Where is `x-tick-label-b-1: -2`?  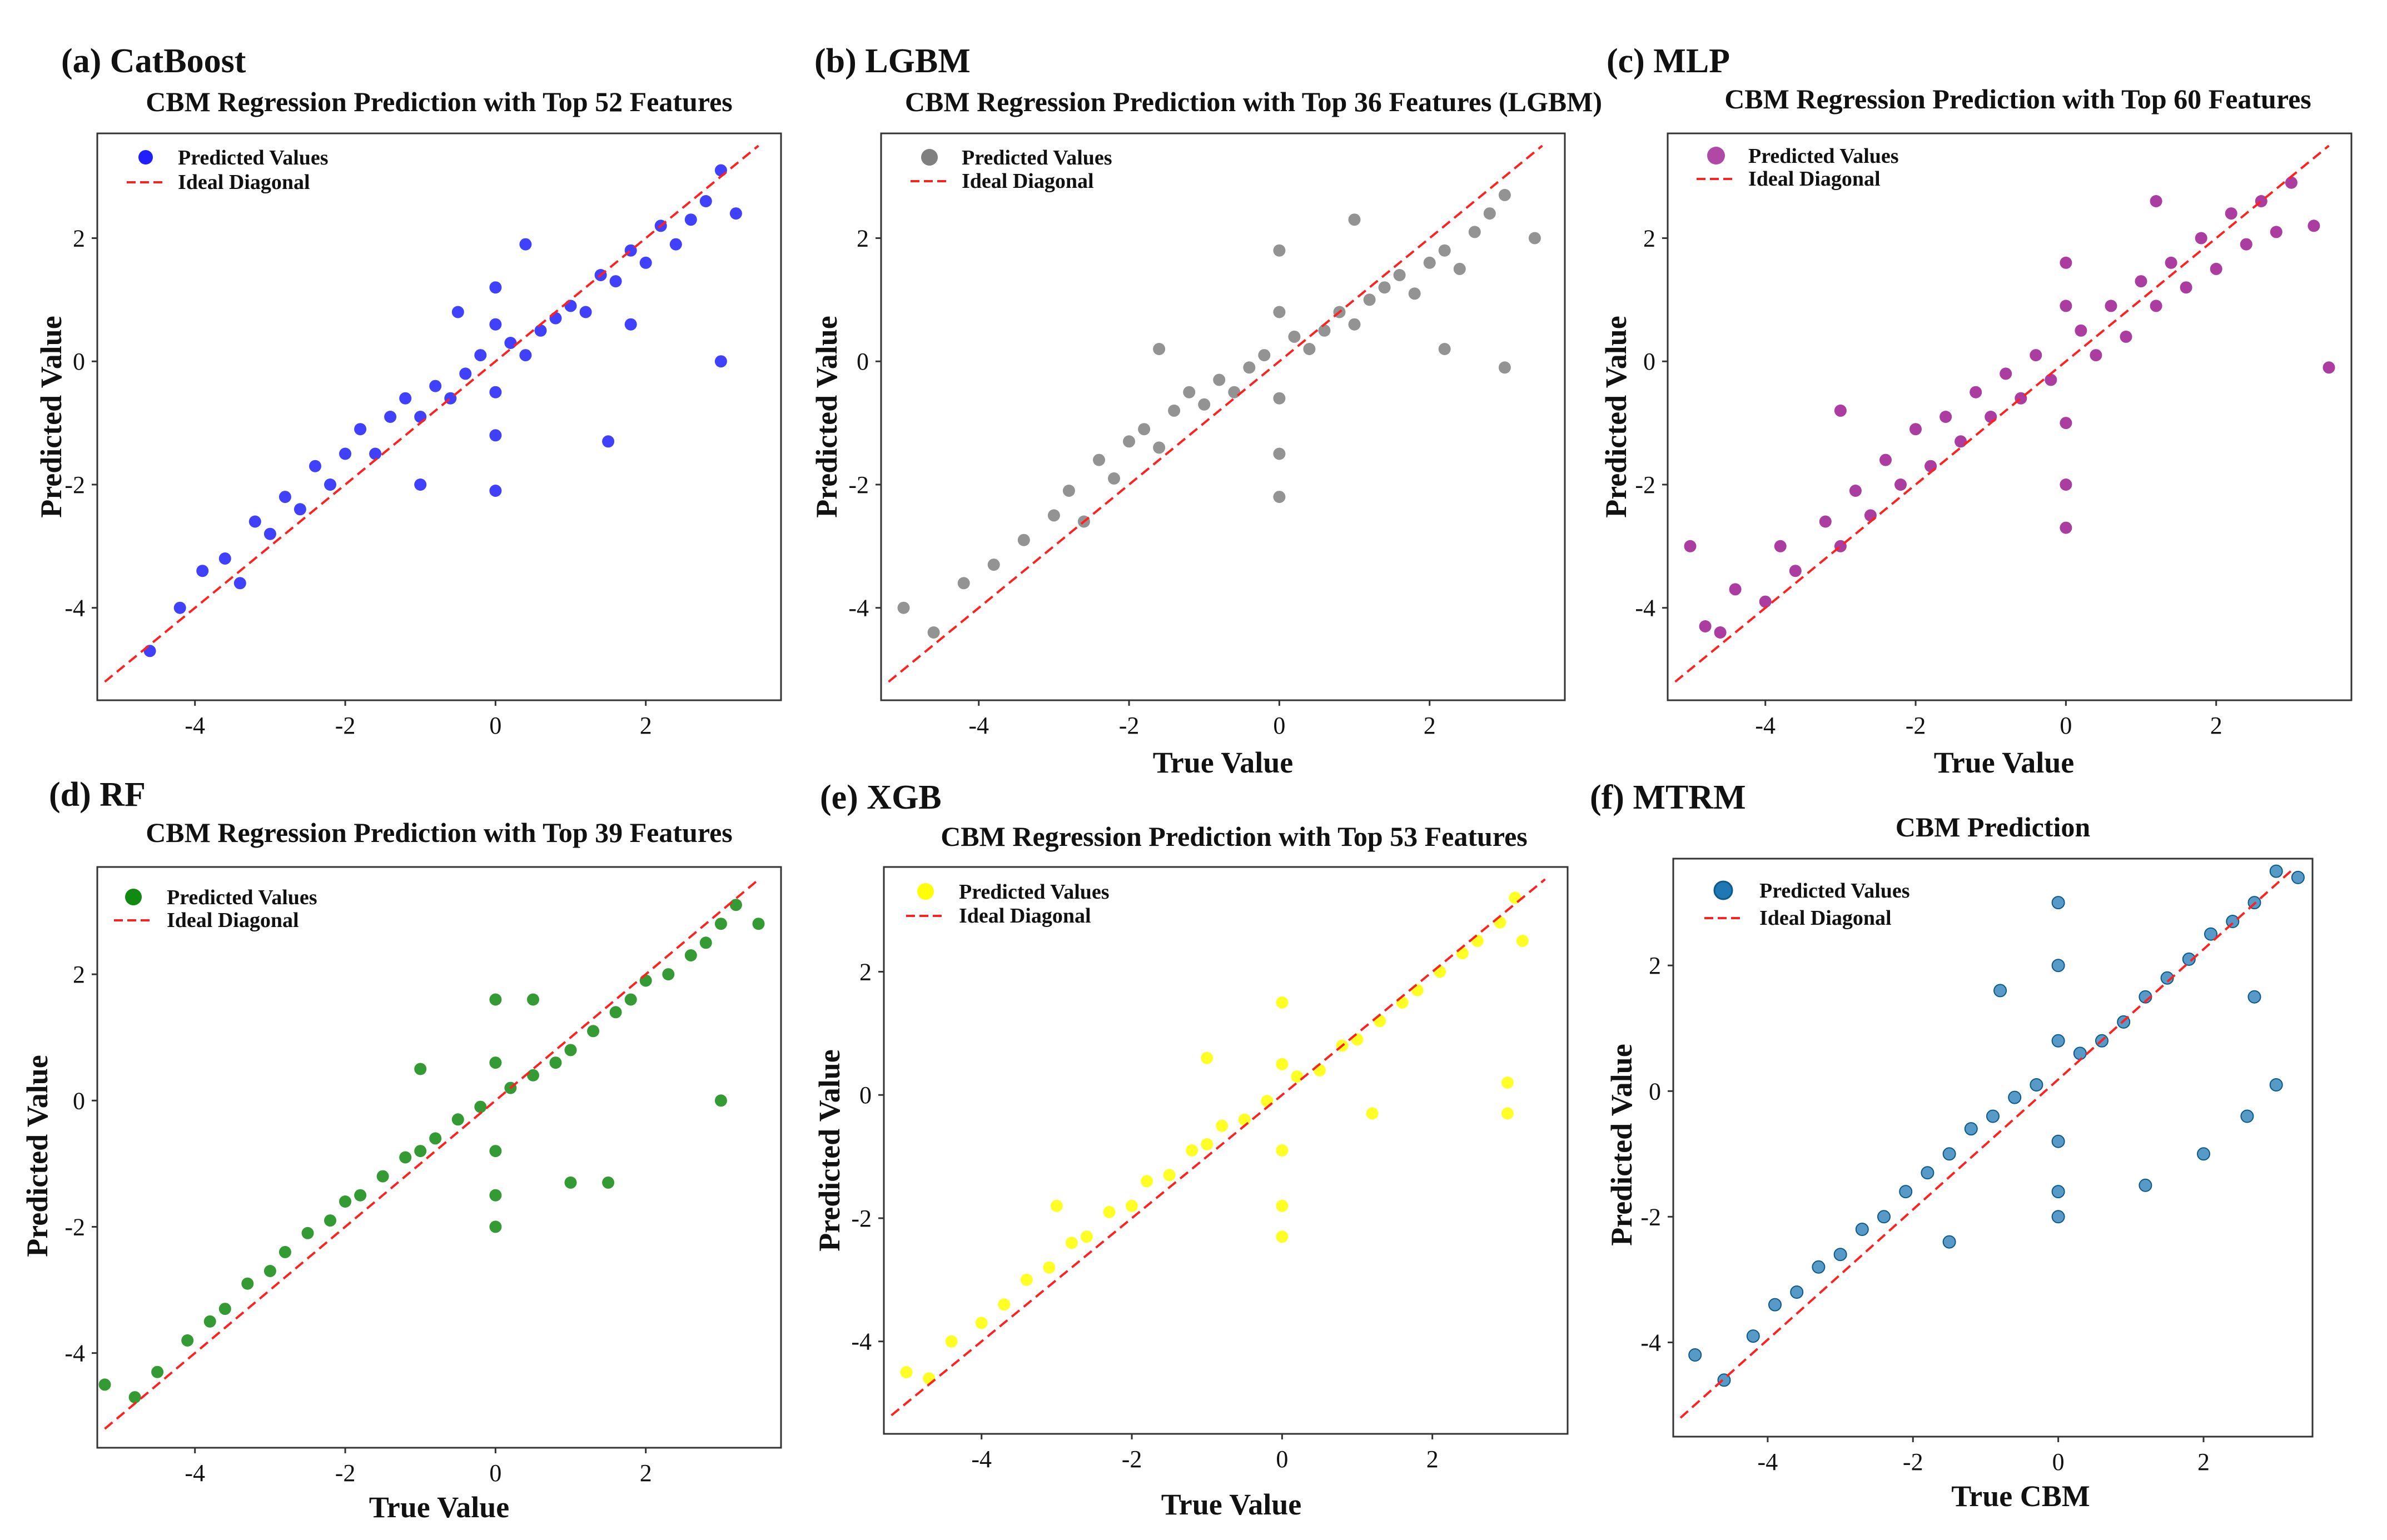
x-tick-label-b-1: -2 is located at coordinates (1130, 725).